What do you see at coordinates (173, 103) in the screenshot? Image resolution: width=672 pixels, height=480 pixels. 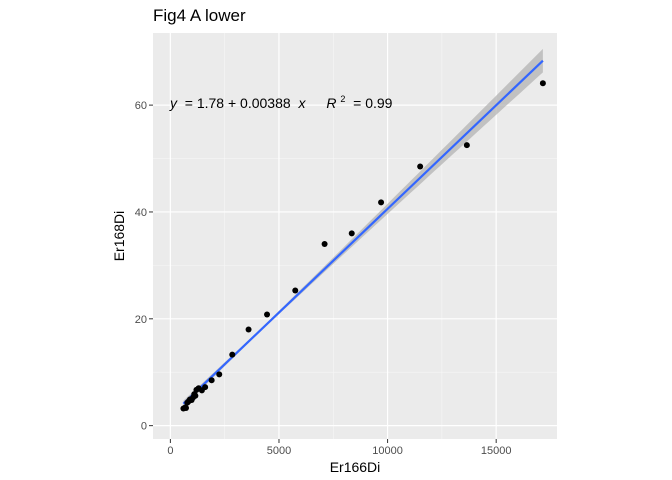 I see `eq-lhs: y` at bounding box center [173, 103].